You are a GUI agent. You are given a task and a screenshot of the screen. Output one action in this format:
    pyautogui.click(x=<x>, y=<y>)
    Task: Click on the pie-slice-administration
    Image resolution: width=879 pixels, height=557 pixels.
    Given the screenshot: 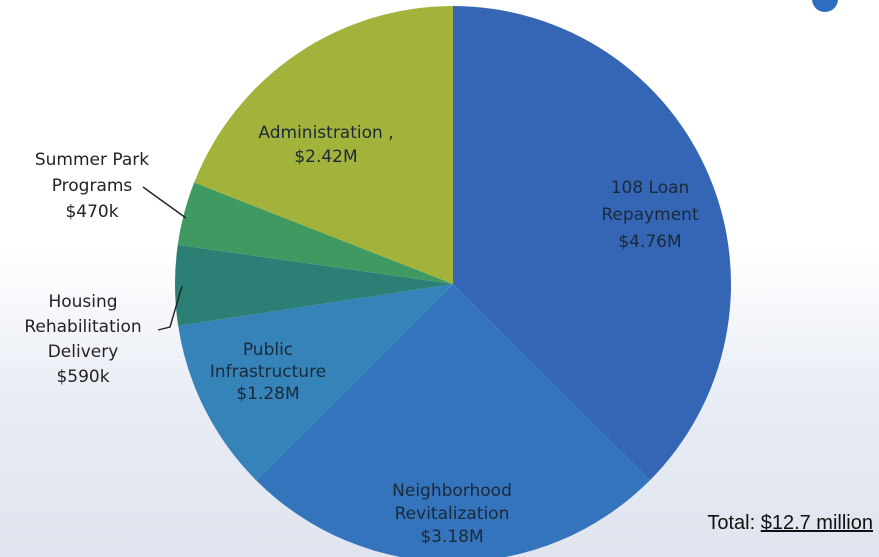 What is the action you would take?
    pyautogui.click(x=324, y=145)
    